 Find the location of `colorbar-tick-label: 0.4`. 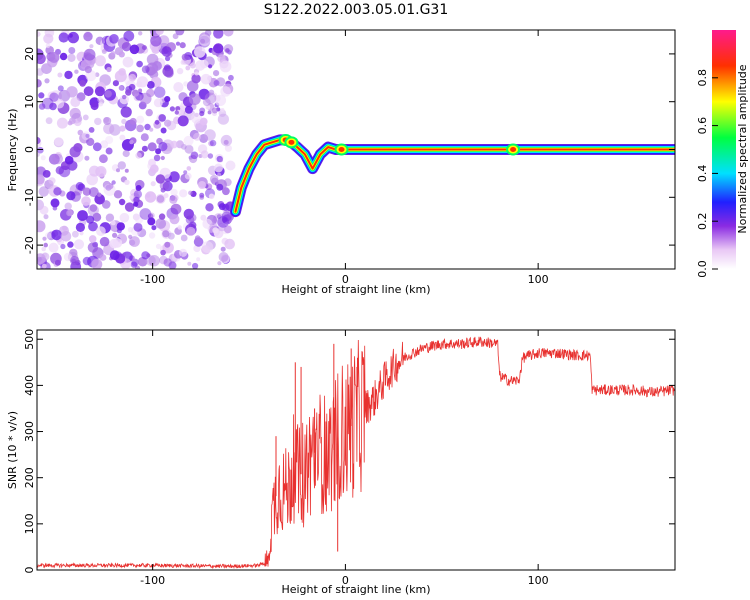

colorbar-tick-label: 0.4 is located at coordinates (702, 174).